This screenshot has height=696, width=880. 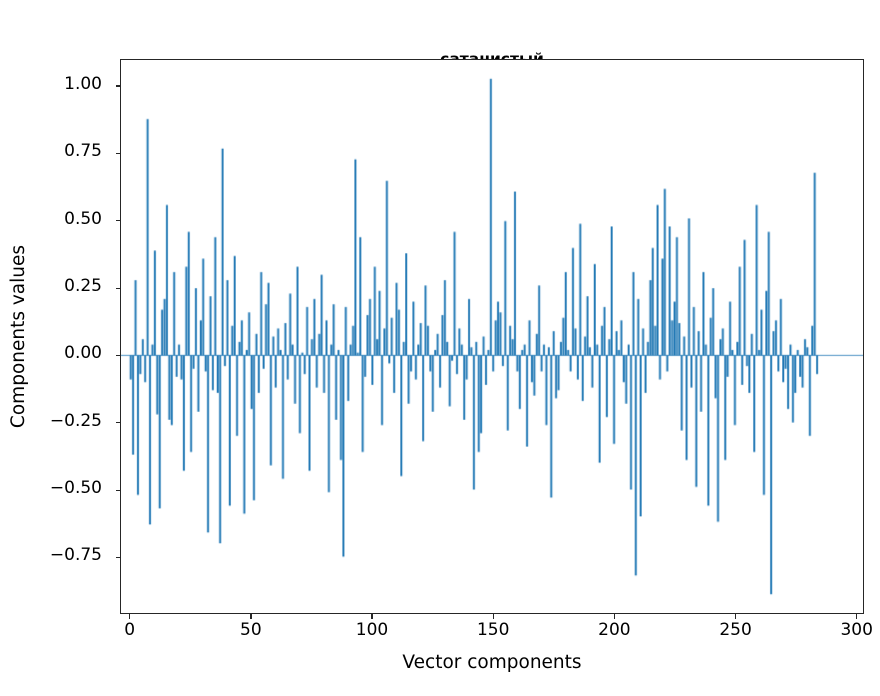 I want to click on x-tick-label: 250, so click(x=735, y=630).